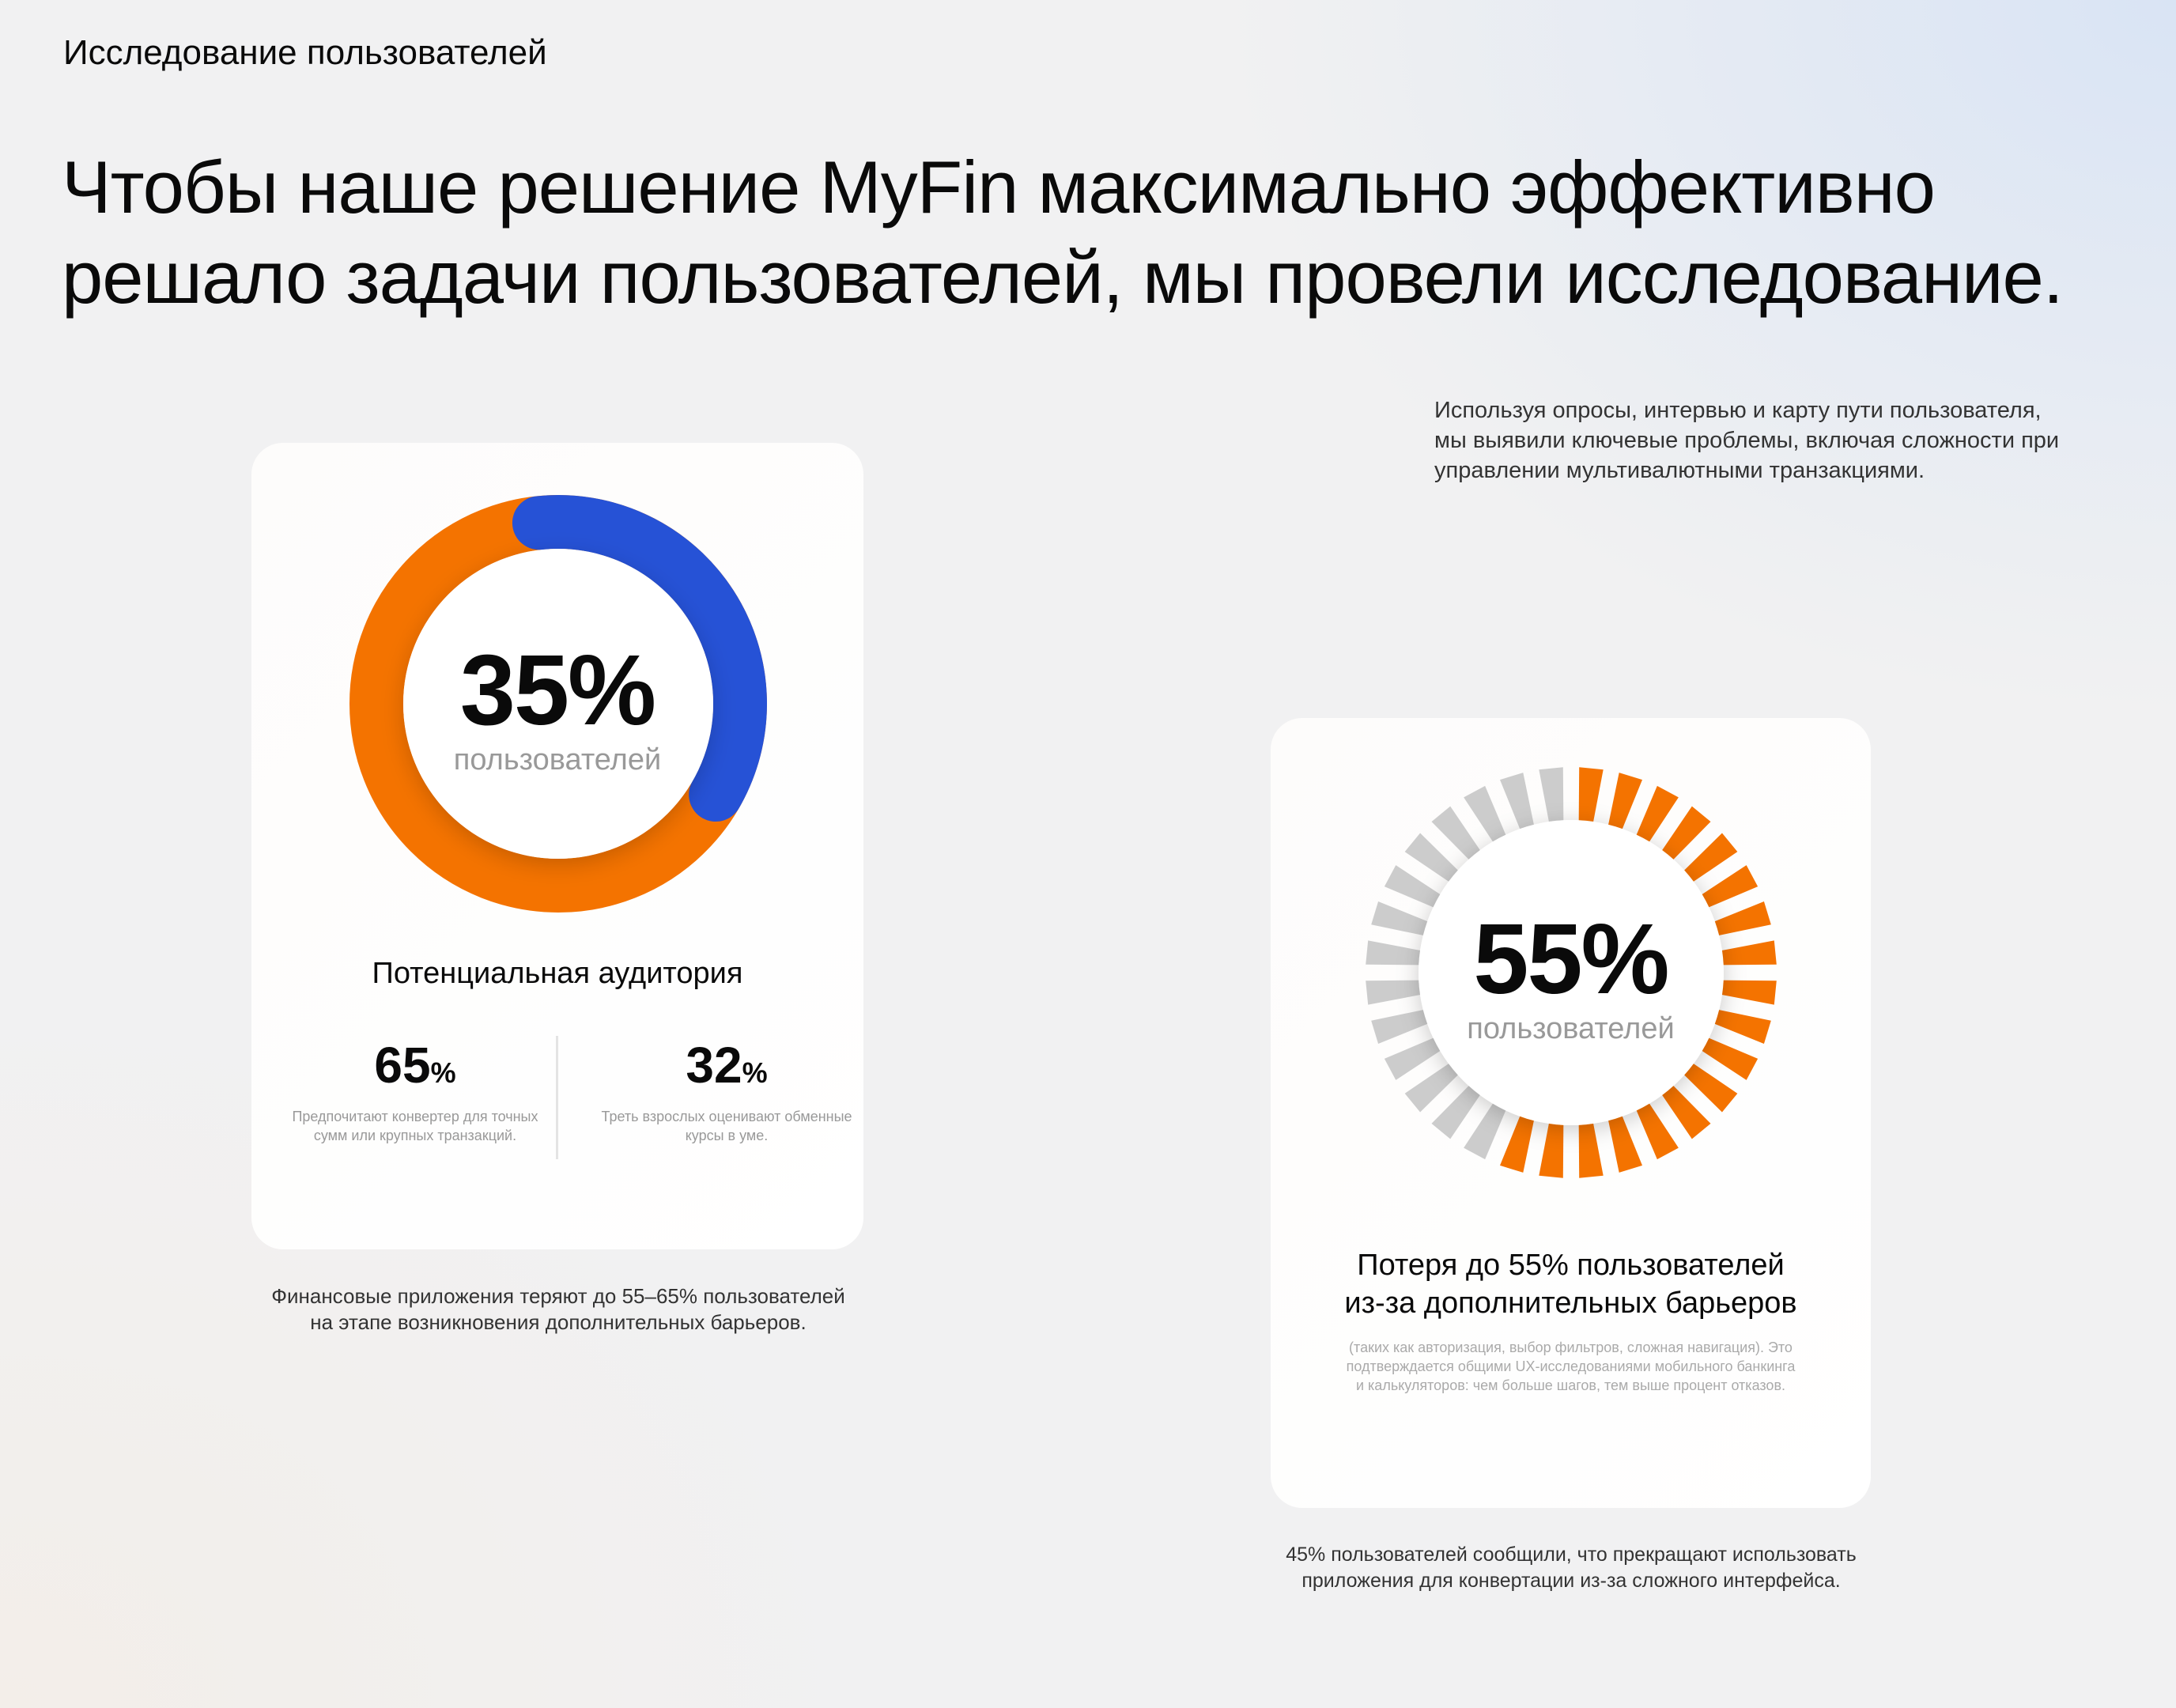  I want to click on section-label: Исследование пользователей, so click(305, 53).